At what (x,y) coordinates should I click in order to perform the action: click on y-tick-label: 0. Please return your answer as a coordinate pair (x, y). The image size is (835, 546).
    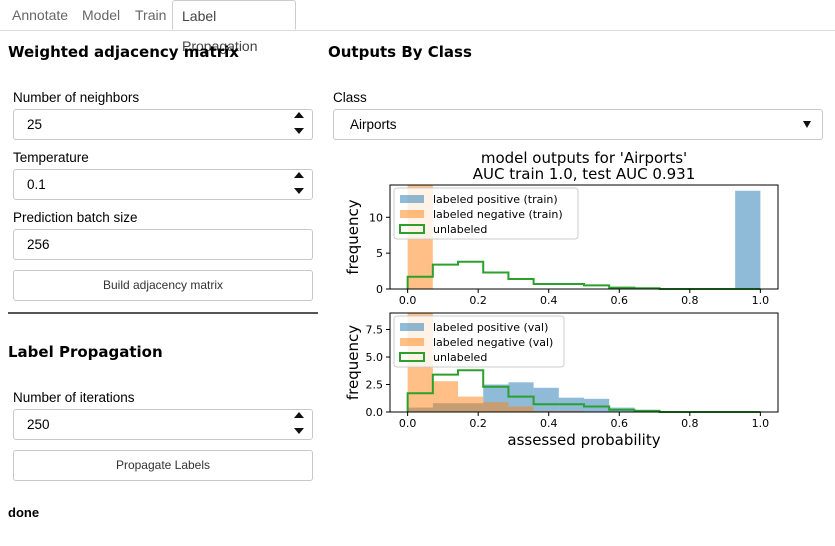
    Looking at the image, I should click on (379, 289).